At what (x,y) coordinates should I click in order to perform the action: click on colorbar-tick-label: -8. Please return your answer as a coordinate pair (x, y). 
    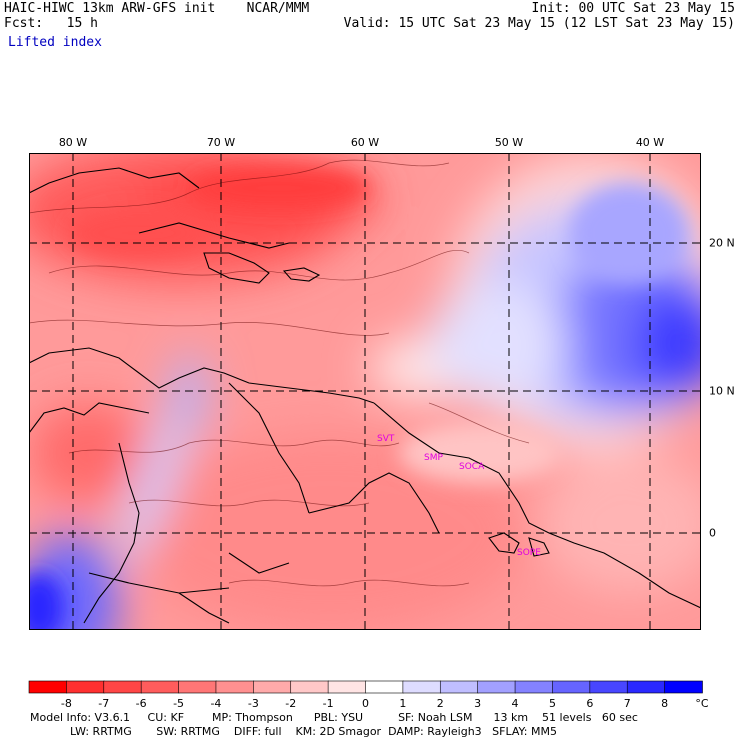
    Looking at the image, I should click on (66, 703).